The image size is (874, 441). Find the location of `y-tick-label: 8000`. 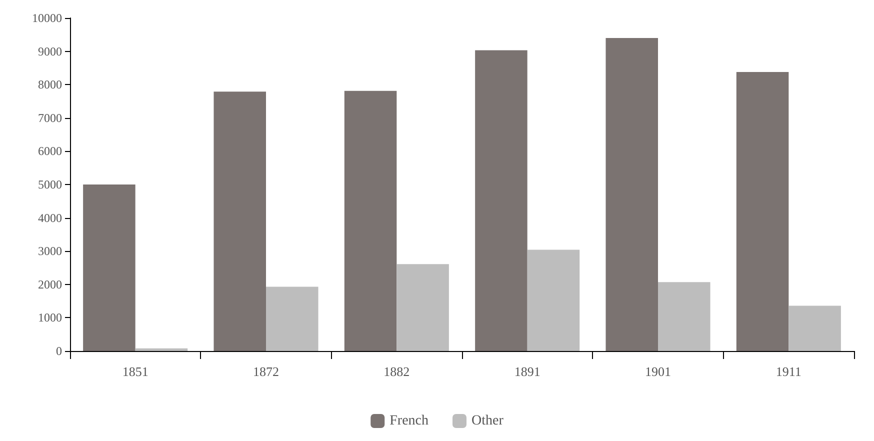

y-tick-label: 8000 is located at coordinates (50, 85).